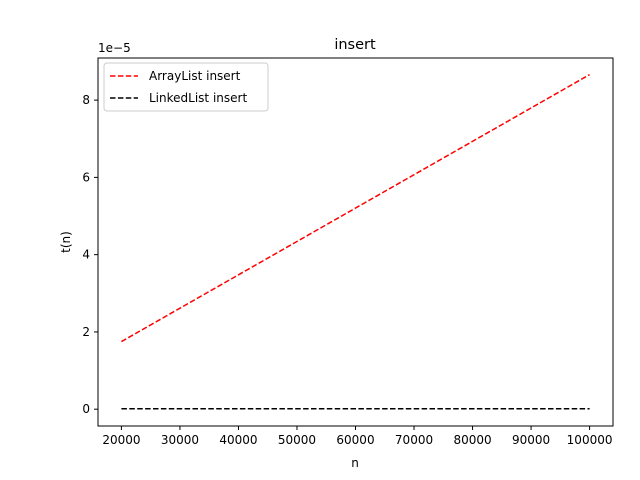  What do you see at coordinates (355, 463) in the screenshot?
I see `x-axis-label: n` at bounding box center [355, 463].